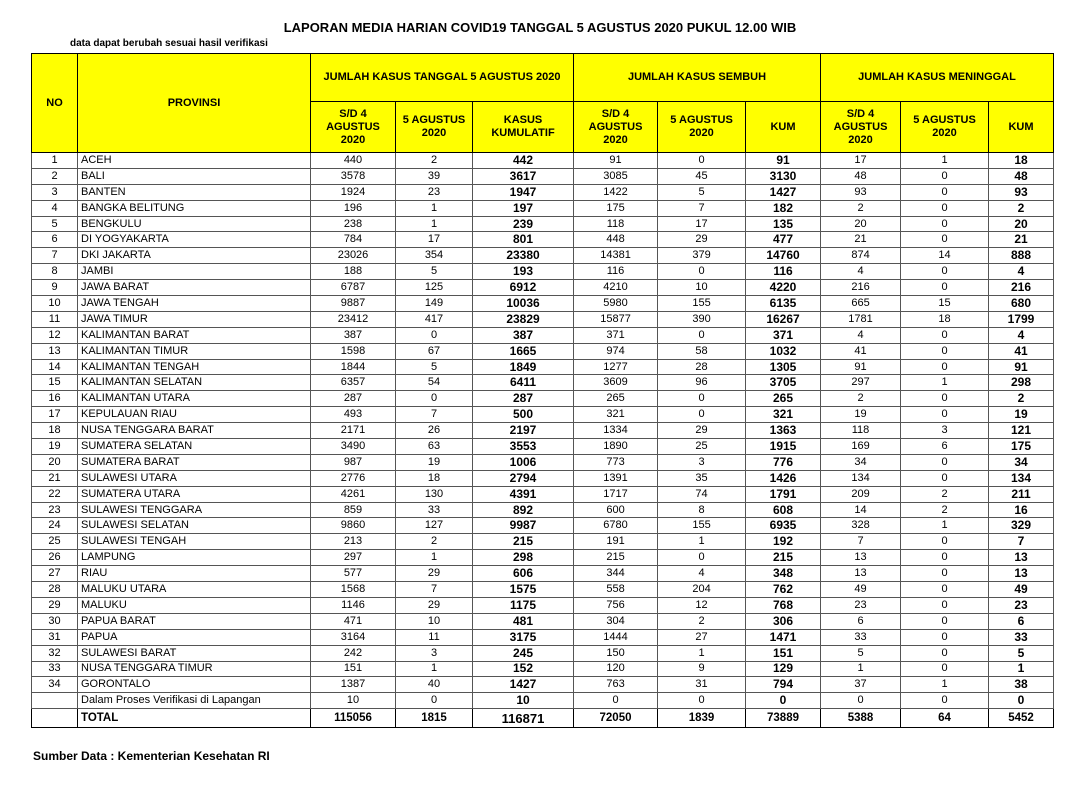  What do you see at coordinates (353, 192) in the screenshot?
I see `cell-value: 1924` at bounding box center [353, 192].